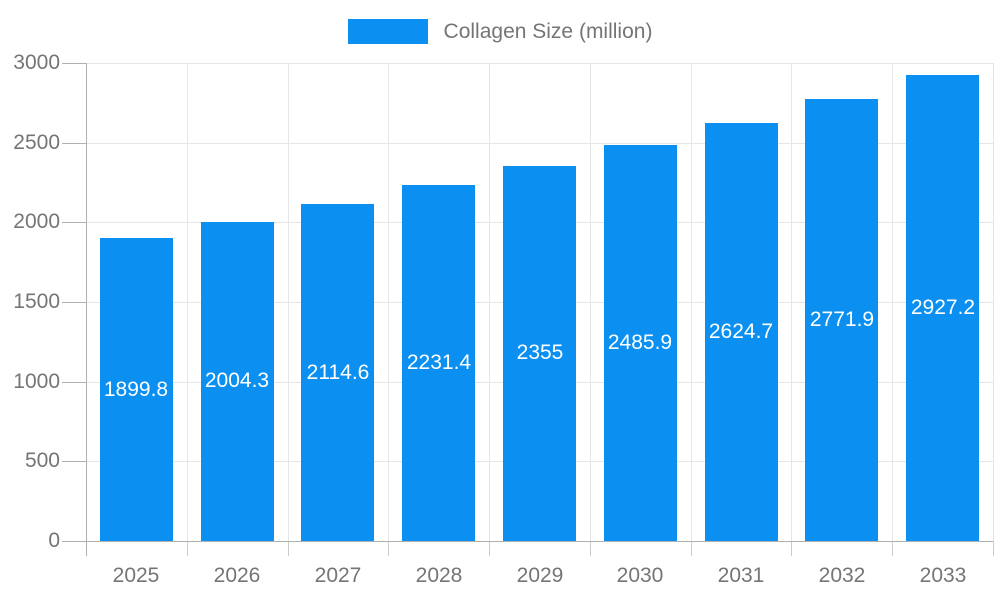 The height and width of the screenshot is (600, 1000). What do you see at coordinates (338, 575) in the screenshot?
I see `x-axis-label: 2027` at bounding box center [338, 575].